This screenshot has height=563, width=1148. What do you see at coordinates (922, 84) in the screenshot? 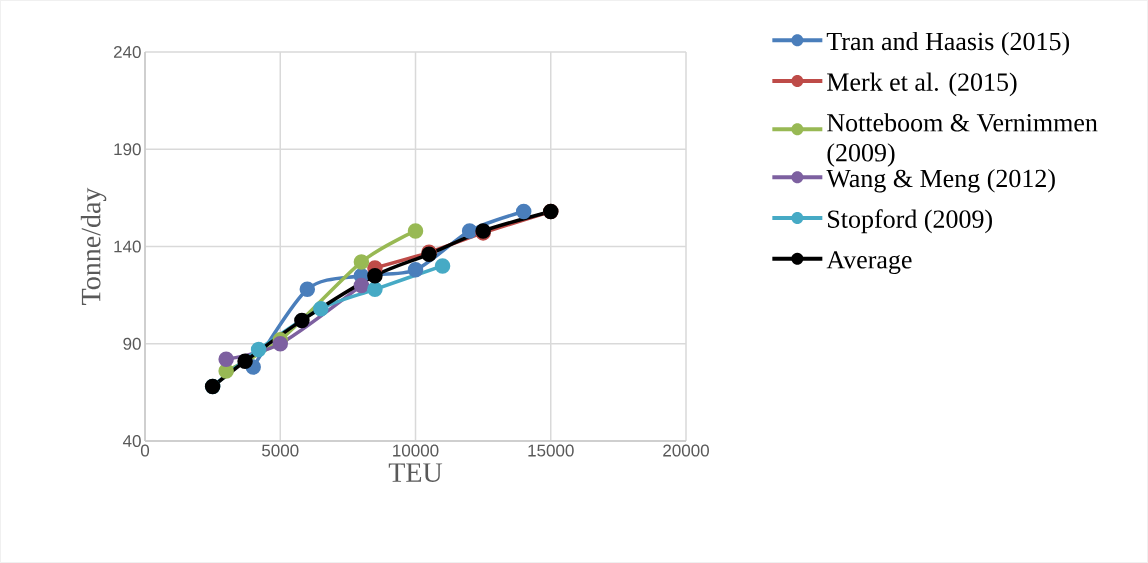
I see `legend-label: Merk et al. (2015)` at bounding box center [922, 84].